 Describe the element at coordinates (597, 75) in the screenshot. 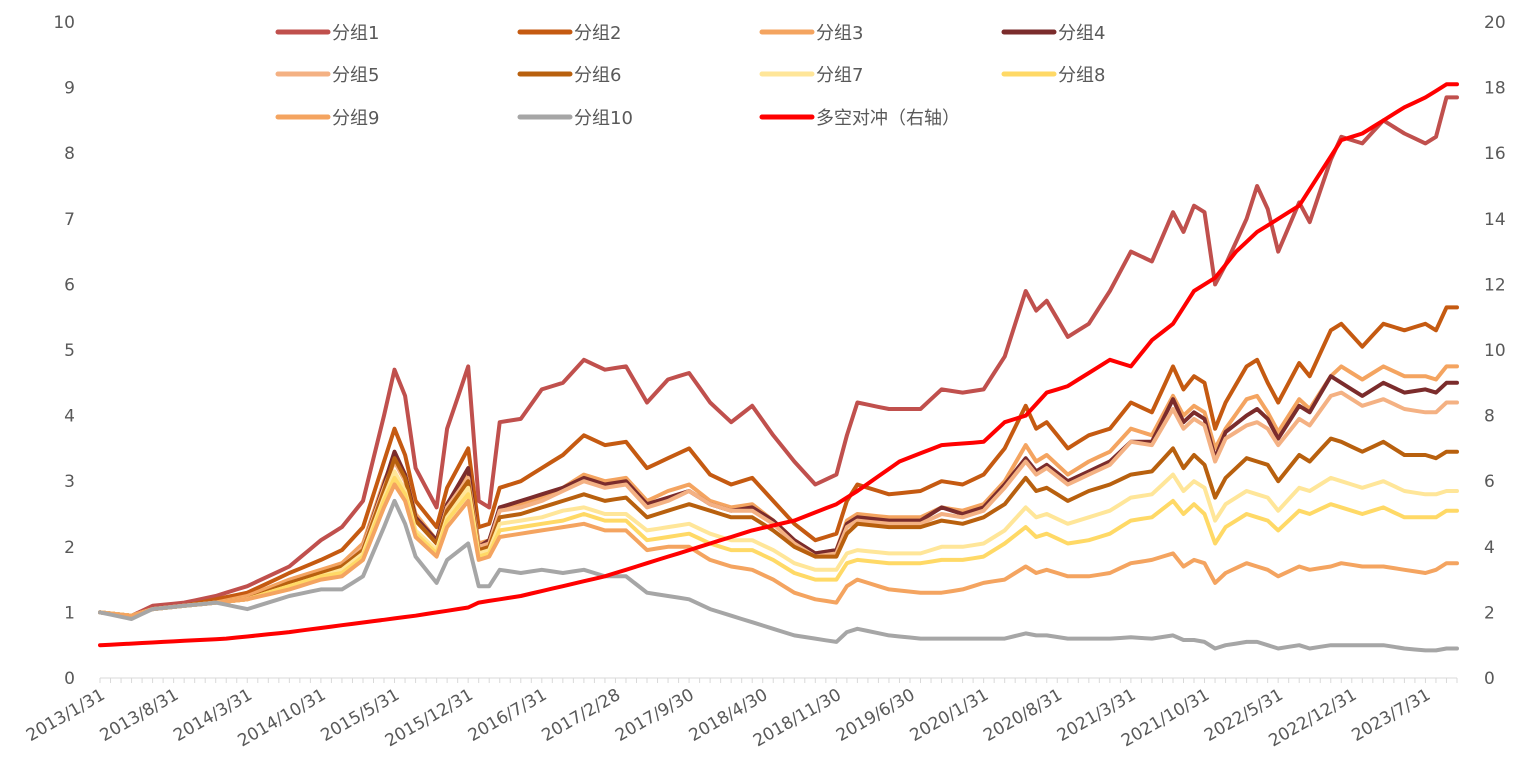

I see `legend-label: 分组6` at that location.